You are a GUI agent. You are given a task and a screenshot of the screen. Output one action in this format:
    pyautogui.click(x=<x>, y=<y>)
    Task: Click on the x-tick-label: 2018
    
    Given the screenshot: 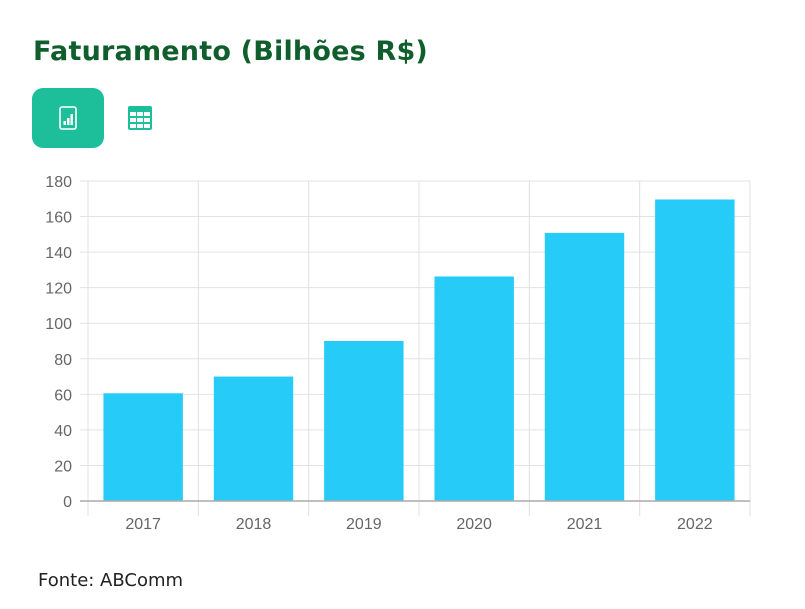 What is the action you would take?
    pyautogui.click(x=254, y=524)
    